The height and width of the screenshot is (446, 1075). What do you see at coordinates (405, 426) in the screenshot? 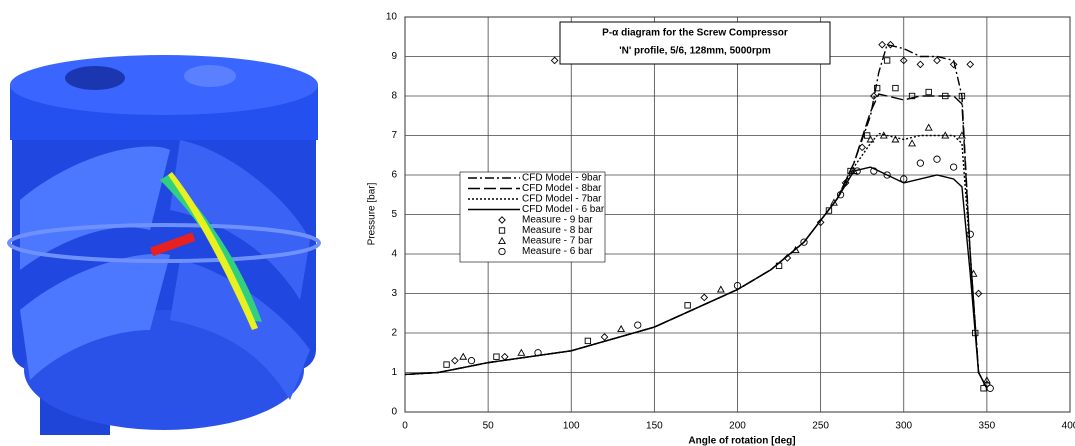
I see `x-tick-label: 0` at bounding box center [405, 426].